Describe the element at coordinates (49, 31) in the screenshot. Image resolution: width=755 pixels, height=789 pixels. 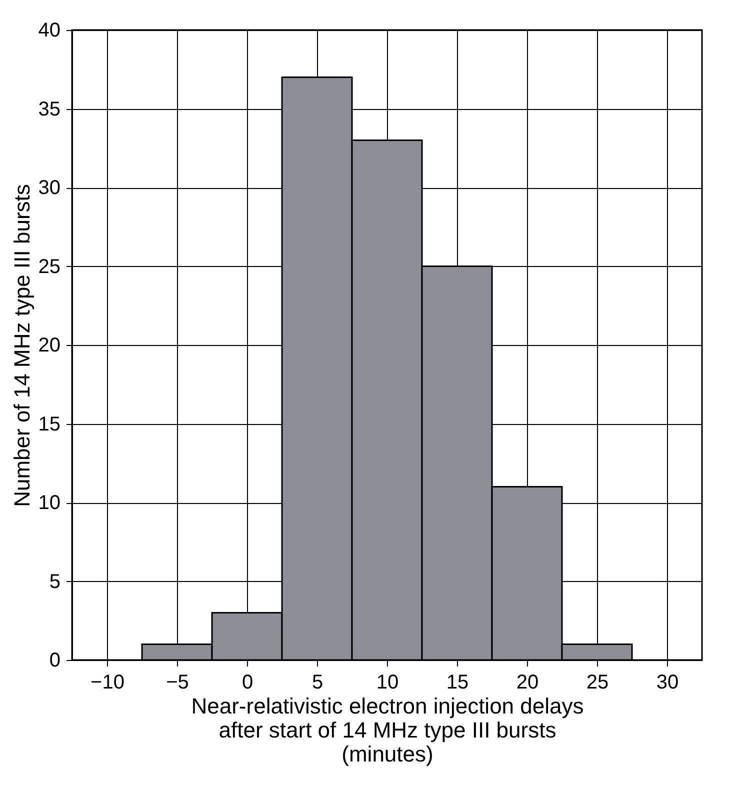
I see `y-tick-label: 40` at that location.